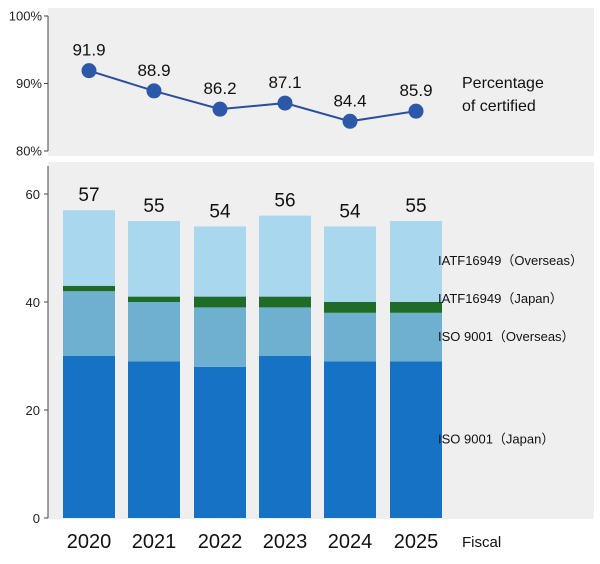 The image size is (600, 564). I want to click on percentage-value-label: 91.9, so click(88, 50).